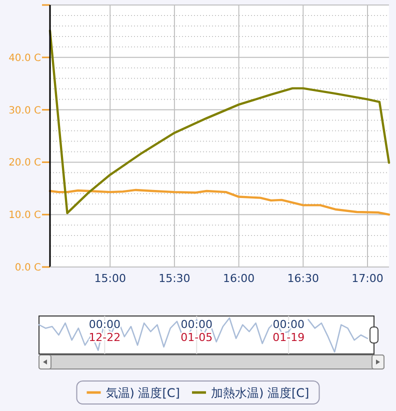 This screenshot has height=411, width=396. Describe the element at coordinates (110, 278) in the screenshot. I see `x-tick-label: 15:00` at that location.